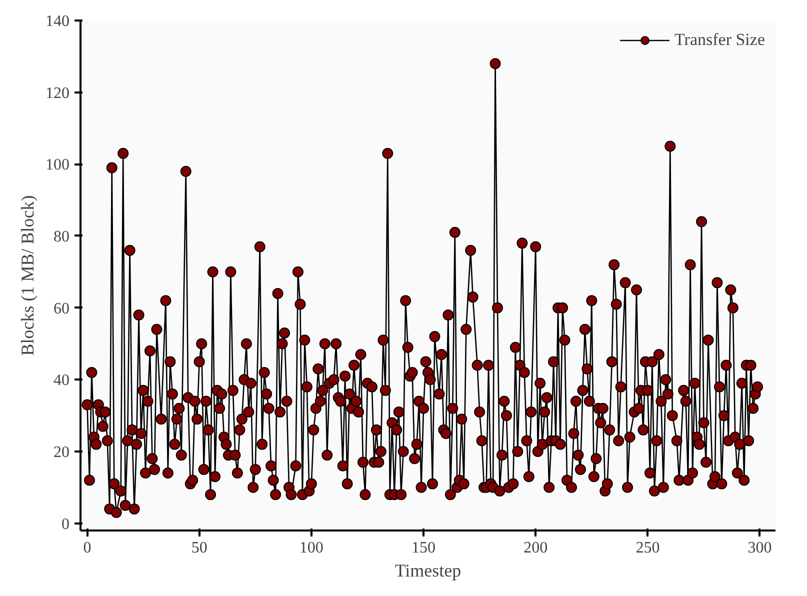 This screenshot has width=807, height=596. I want to click on x-tick-label: 200, so click(536, 548).